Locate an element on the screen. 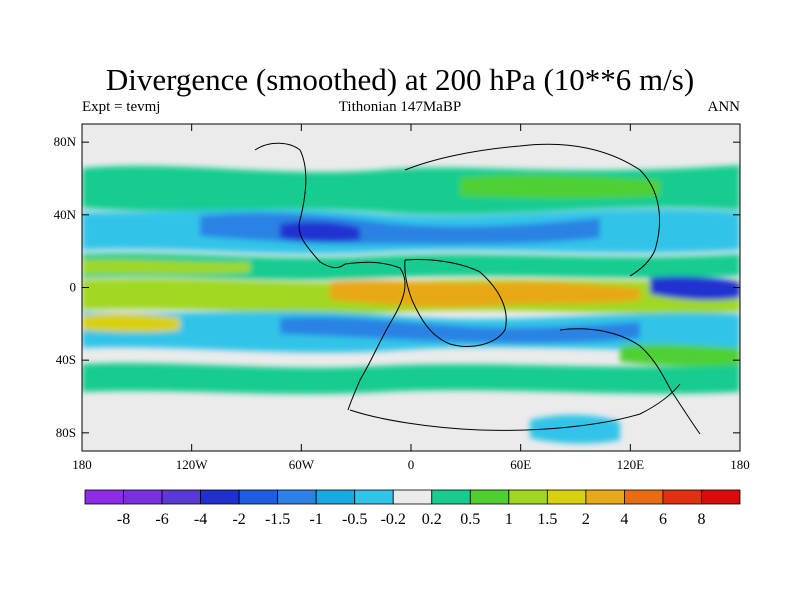 The image size is (800, 600). colorbar-label: -8 is located at coordinates (123, 519).